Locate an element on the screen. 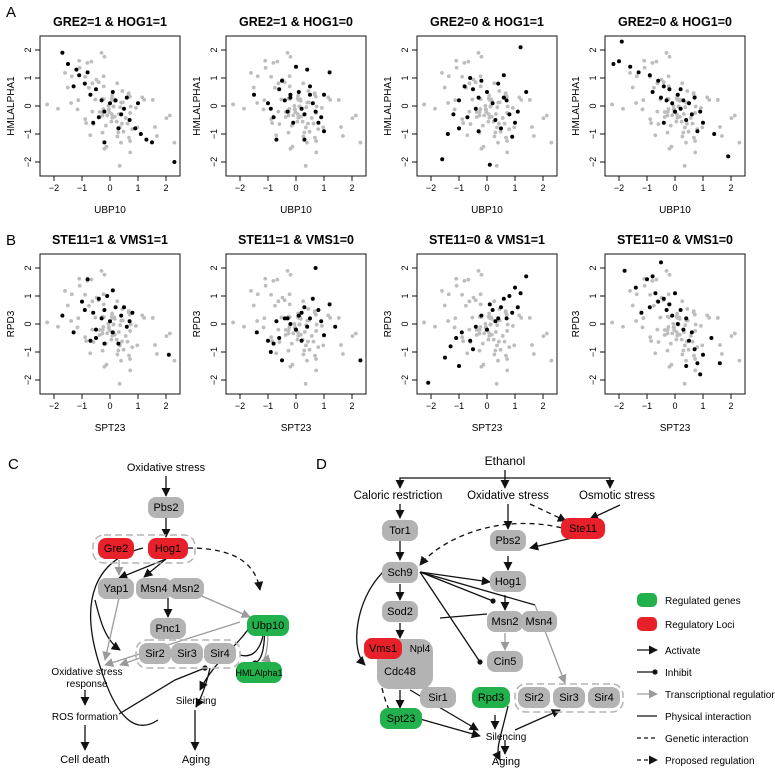  svg-text: Cin5 is located at coordinates (505, 662).